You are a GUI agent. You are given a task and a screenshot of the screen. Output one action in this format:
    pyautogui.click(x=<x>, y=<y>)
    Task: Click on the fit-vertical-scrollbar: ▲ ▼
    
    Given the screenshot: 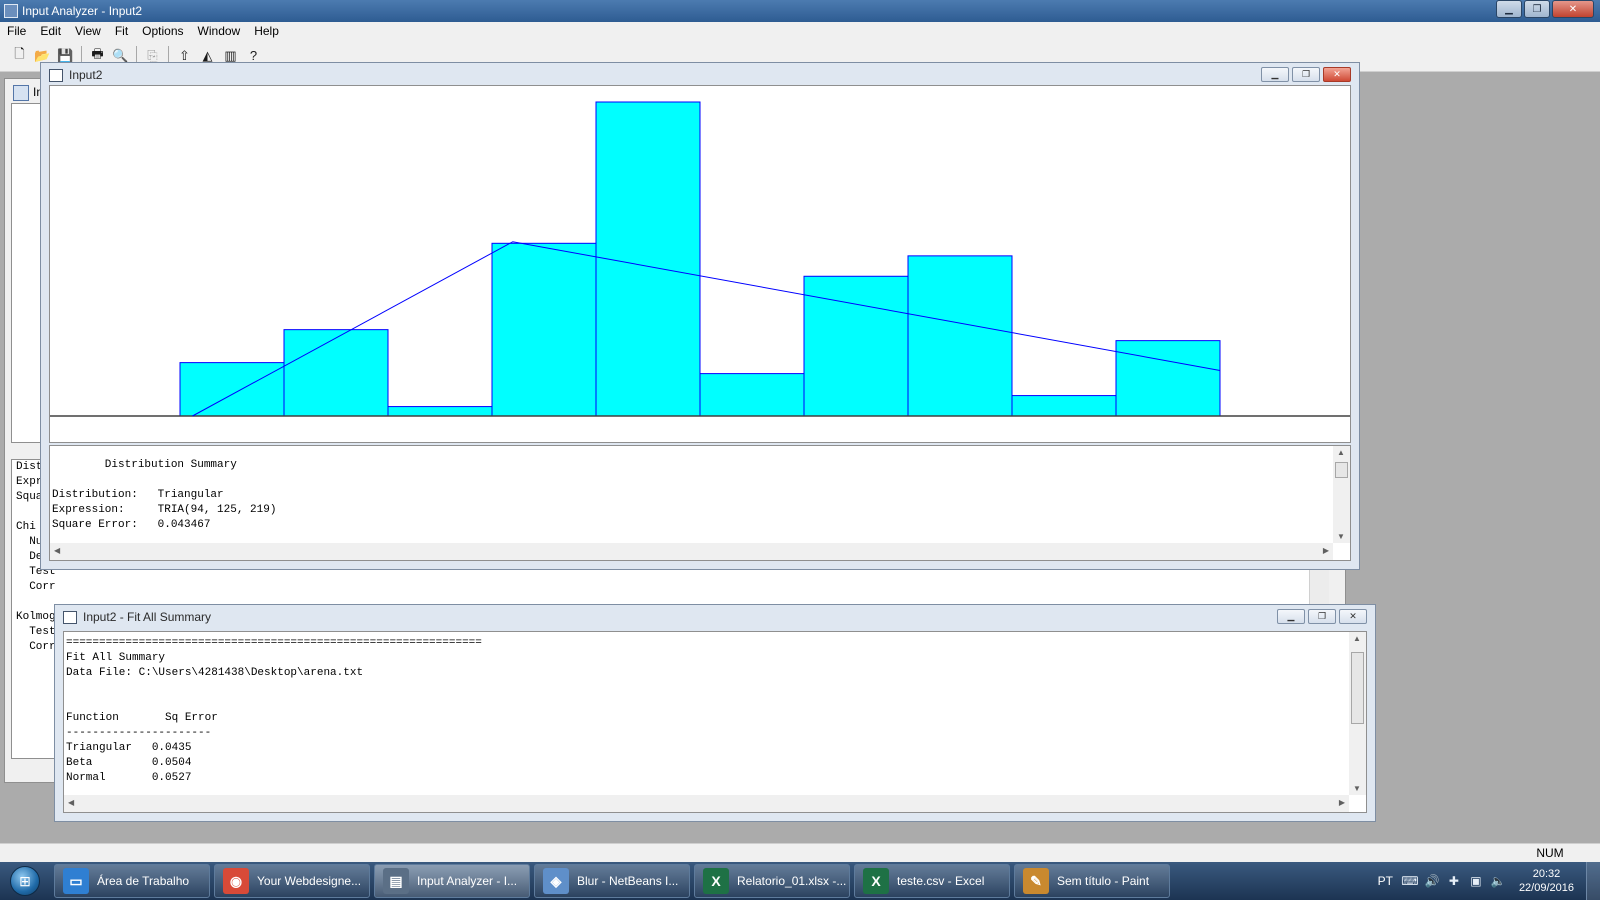 What is the action you would take?
    pyautogui.click(x=1357, y=713)
    